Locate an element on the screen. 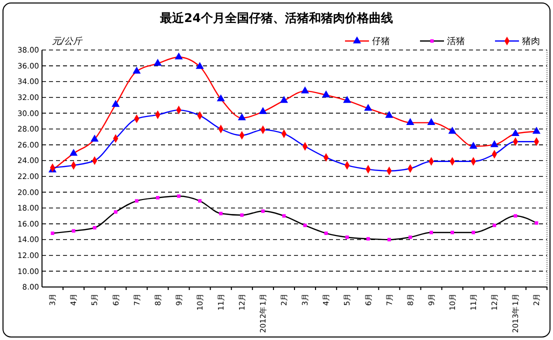  legend-label: 猪肉 is located at coordinates (531, 41).